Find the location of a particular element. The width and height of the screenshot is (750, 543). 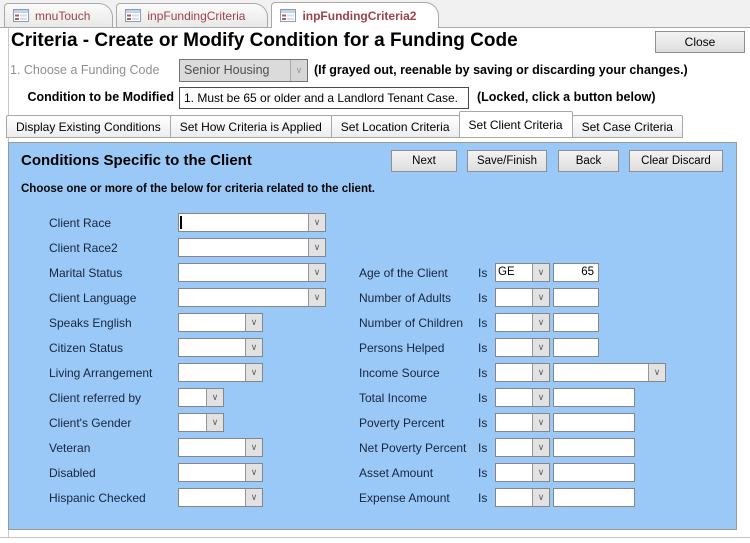

field-row: Number of Adults Is ∨ is located at coordinates (512, 297).